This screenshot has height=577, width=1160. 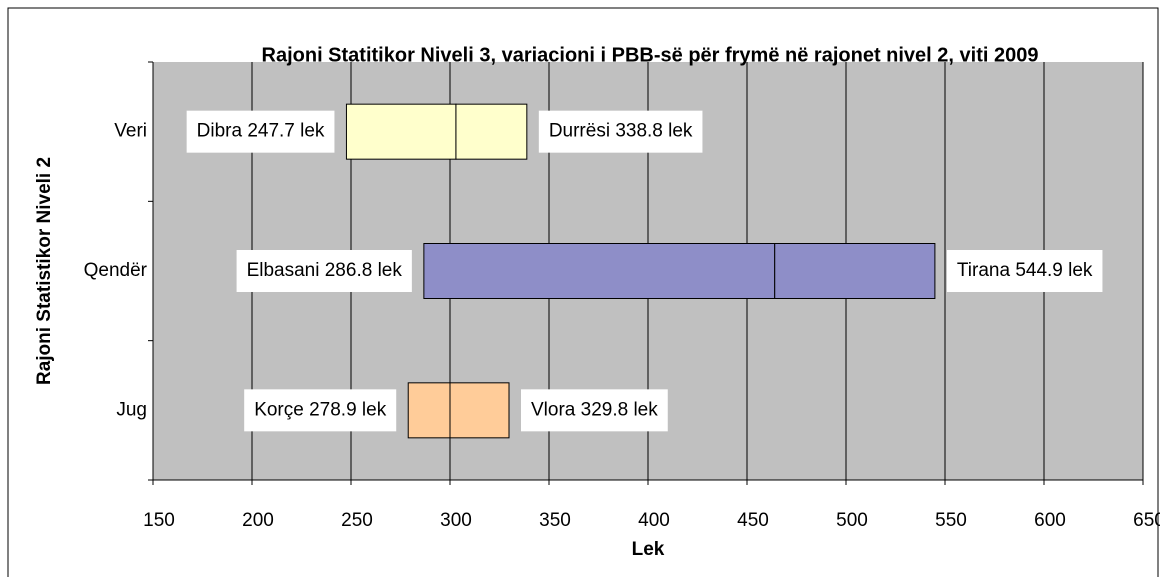 What do you see at coordinates (44, 271) in the screenshot?
I see `y-axis-label: Rajoni Statistikor Niveli 2` at bounding box center [44, 271].